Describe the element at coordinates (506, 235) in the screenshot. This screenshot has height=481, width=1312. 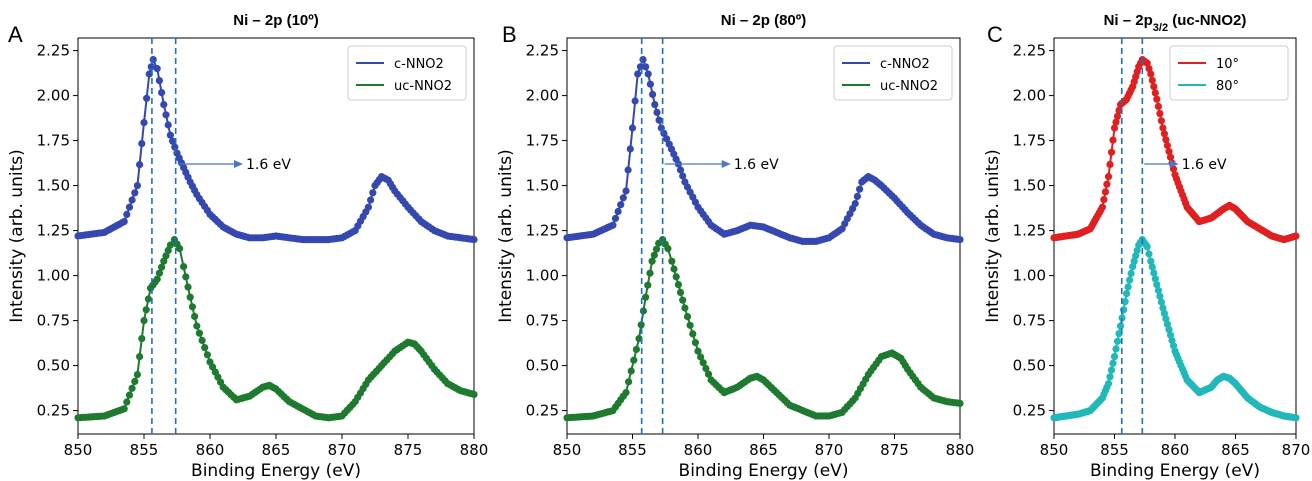
I see `y-axis-label: Intensity (arb. units)` at that location.